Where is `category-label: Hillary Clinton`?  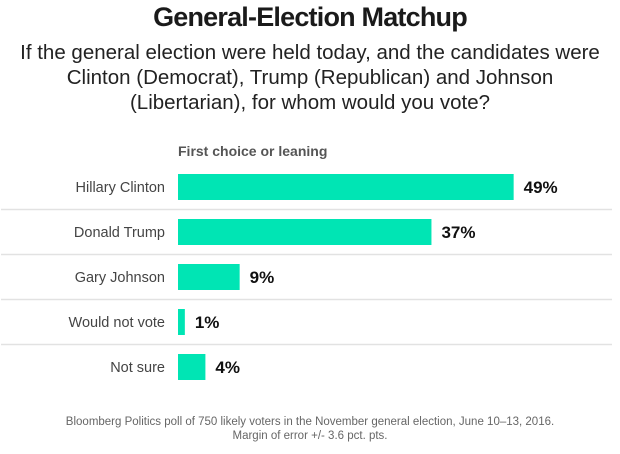 category-label: Hillary Clinton is located at coordinates (120, 188).